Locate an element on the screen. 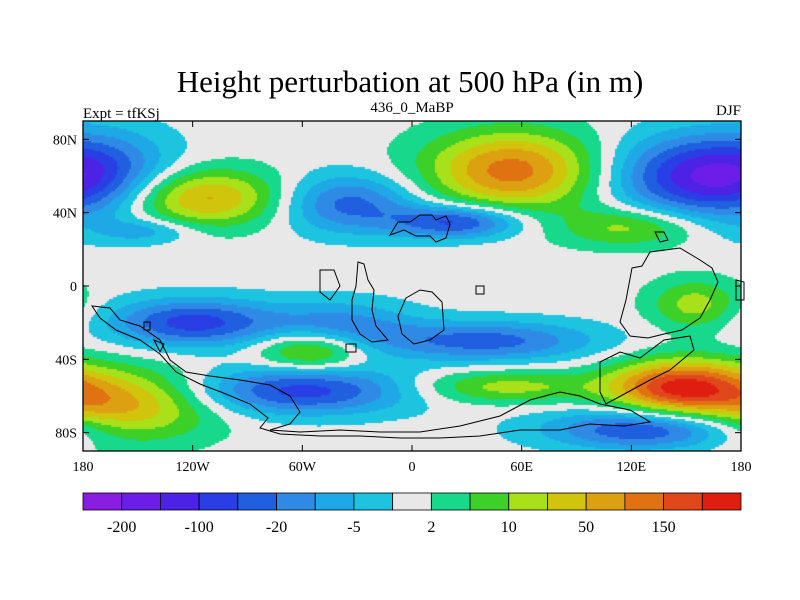 This screenshot has width=800, height=600. coastline-island-a is located at coordinates (147, 326).